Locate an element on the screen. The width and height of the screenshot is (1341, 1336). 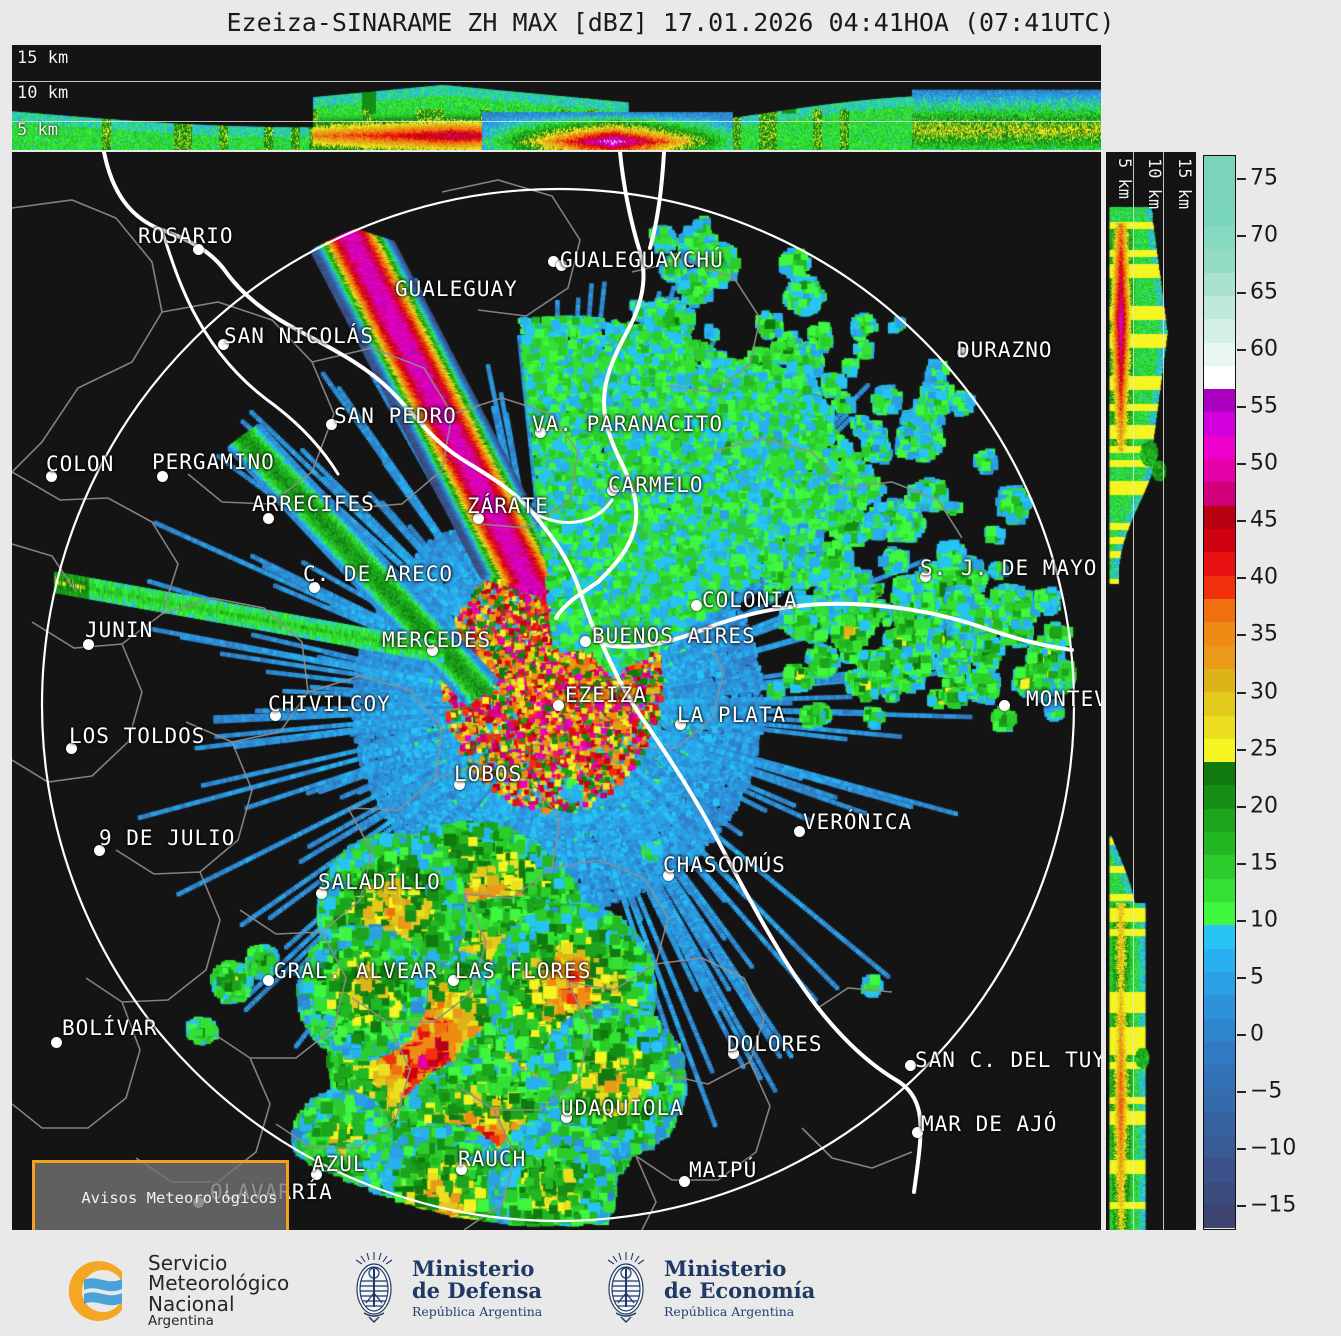
top-height-label-5km: 5 km is located at coordinates (37, 130).